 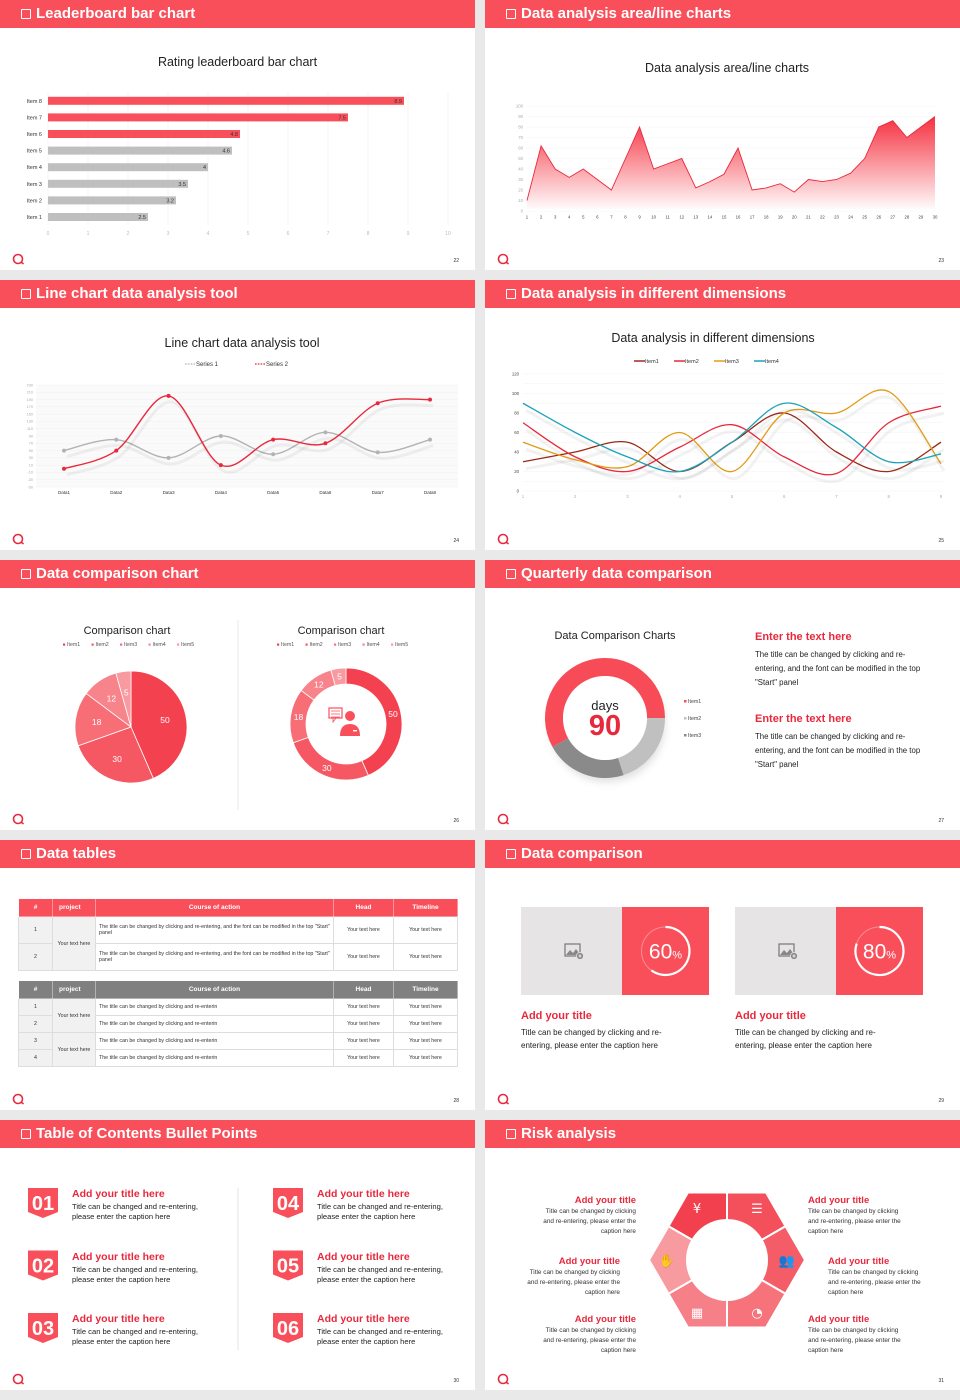 I want to click on data-label: 50, so click(x=393, y=714).